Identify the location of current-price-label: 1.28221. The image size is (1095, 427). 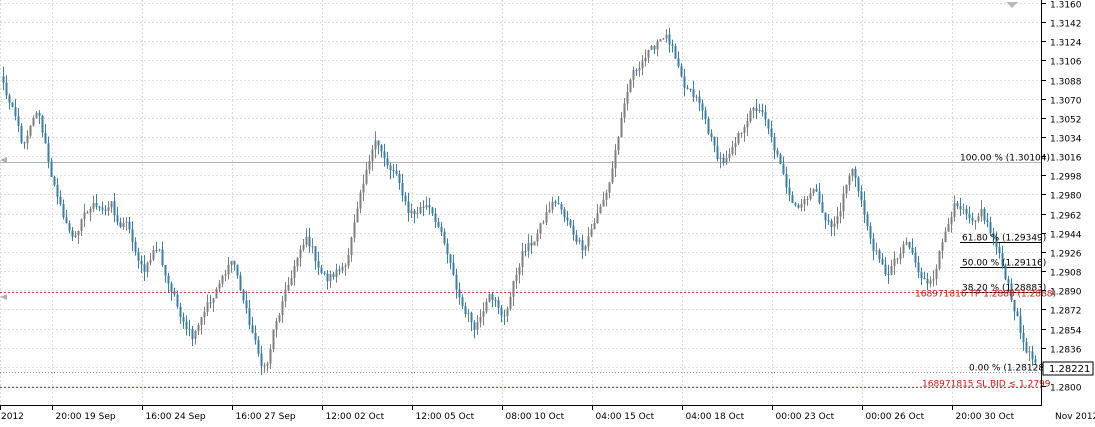
(1069, 369).